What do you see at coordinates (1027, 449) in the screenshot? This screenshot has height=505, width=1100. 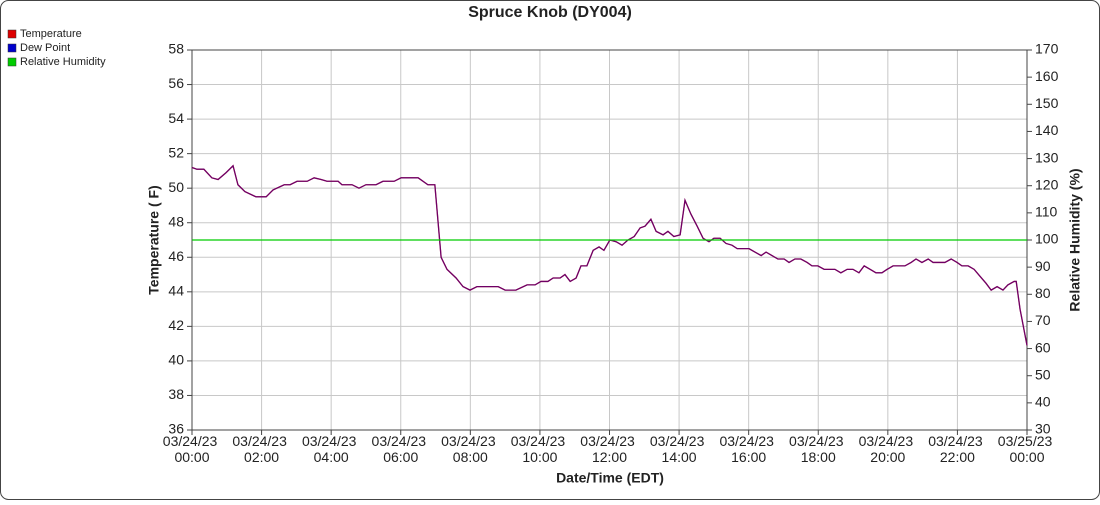 I see `x-tick-label: 03/25/23 00:00` at bounding box center [1027, 449].